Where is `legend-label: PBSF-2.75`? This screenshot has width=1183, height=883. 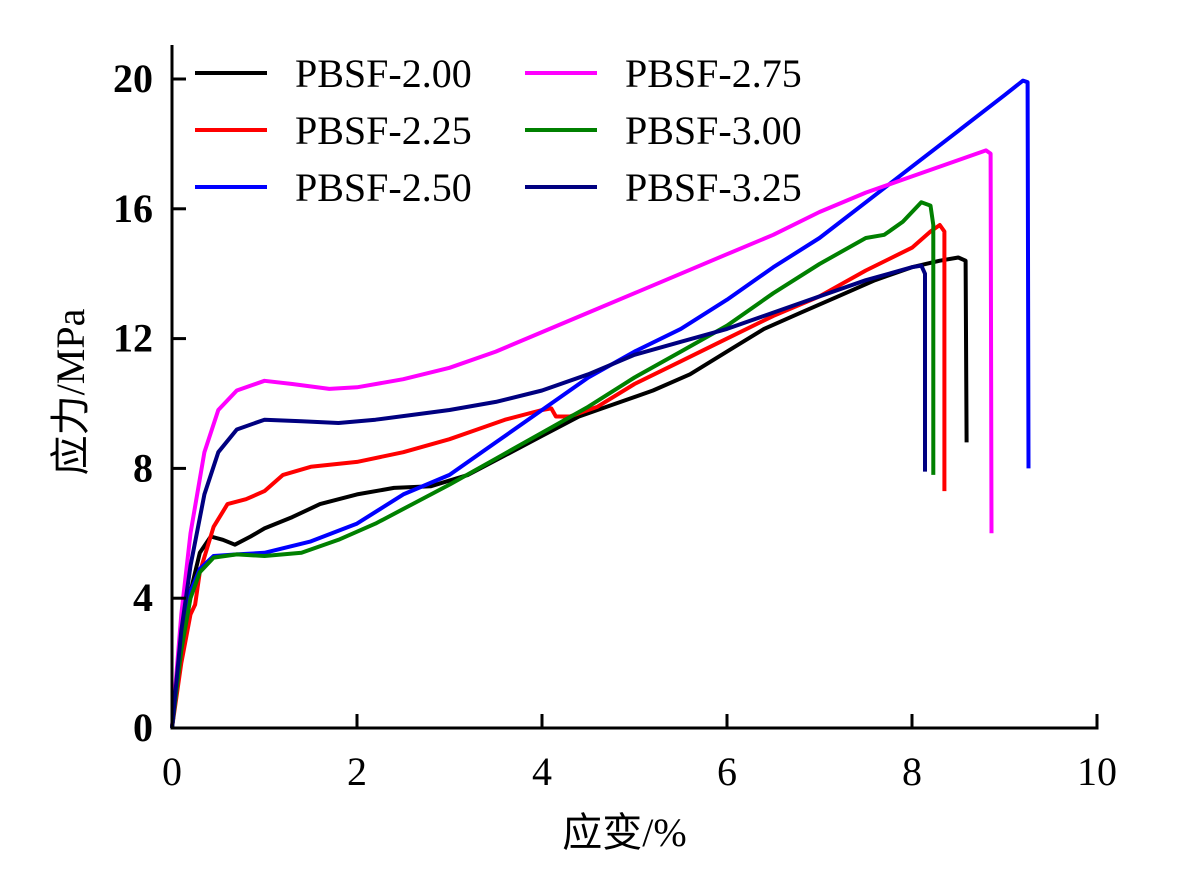
legend-label: PBSF-2.75 is located at coordinates (713, 73).